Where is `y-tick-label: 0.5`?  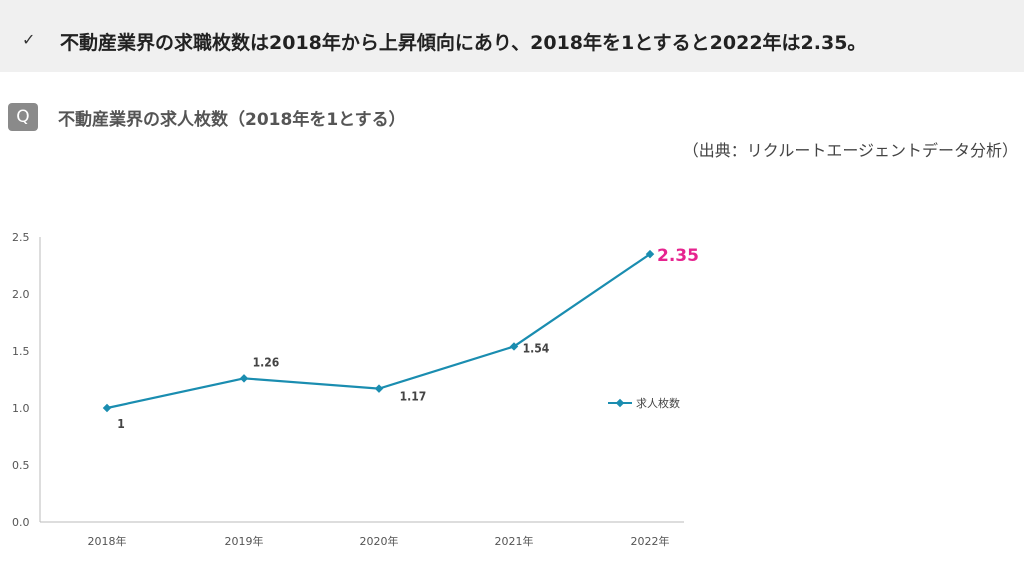
y-tick-label: 0.5 is located at coordinates (21, 465).